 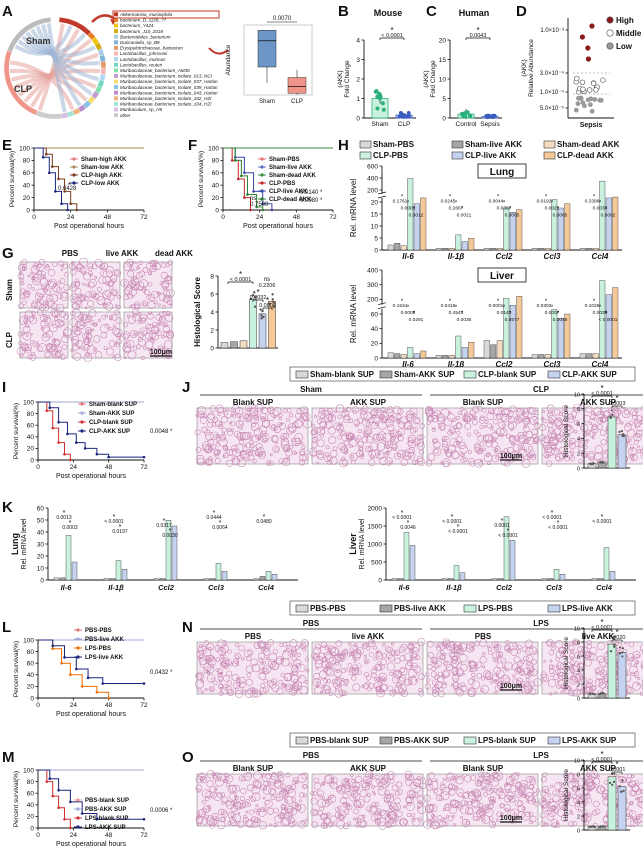 What do you see at coordinates (444, 118) in the screenshot?
I see `bar-ytick-label: 0` at bounding box center [444, 118].